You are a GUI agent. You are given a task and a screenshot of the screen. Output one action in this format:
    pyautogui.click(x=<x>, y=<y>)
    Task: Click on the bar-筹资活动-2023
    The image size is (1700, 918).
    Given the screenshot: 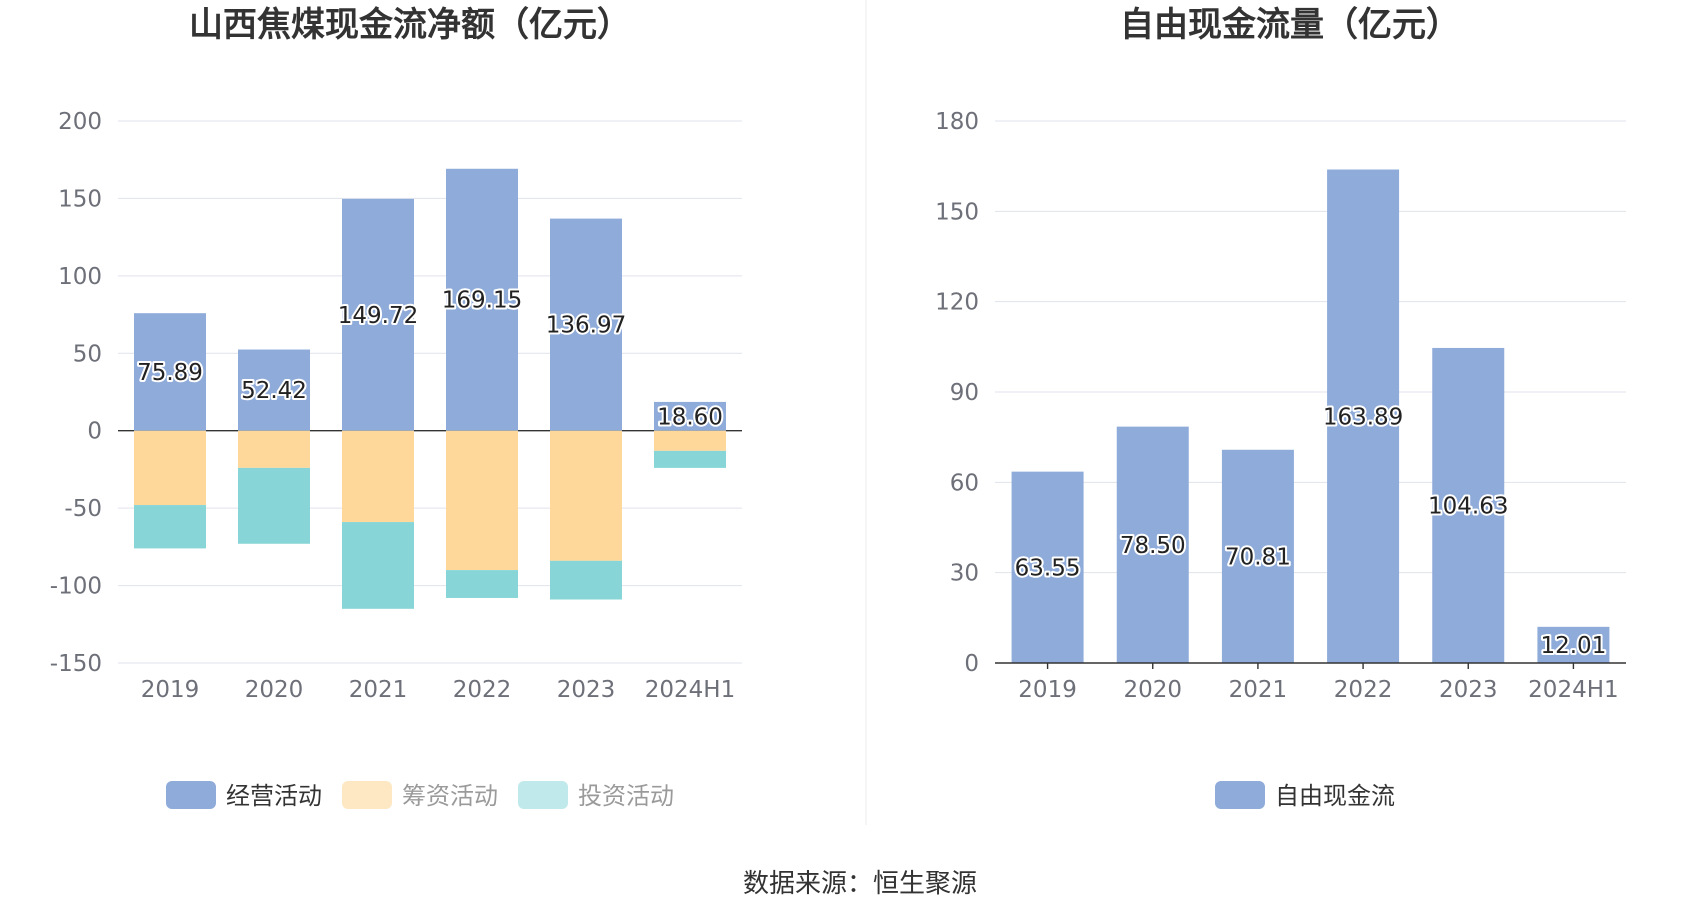 What is the action you would take?
    pyautogui.click(x=586, y=495)
    